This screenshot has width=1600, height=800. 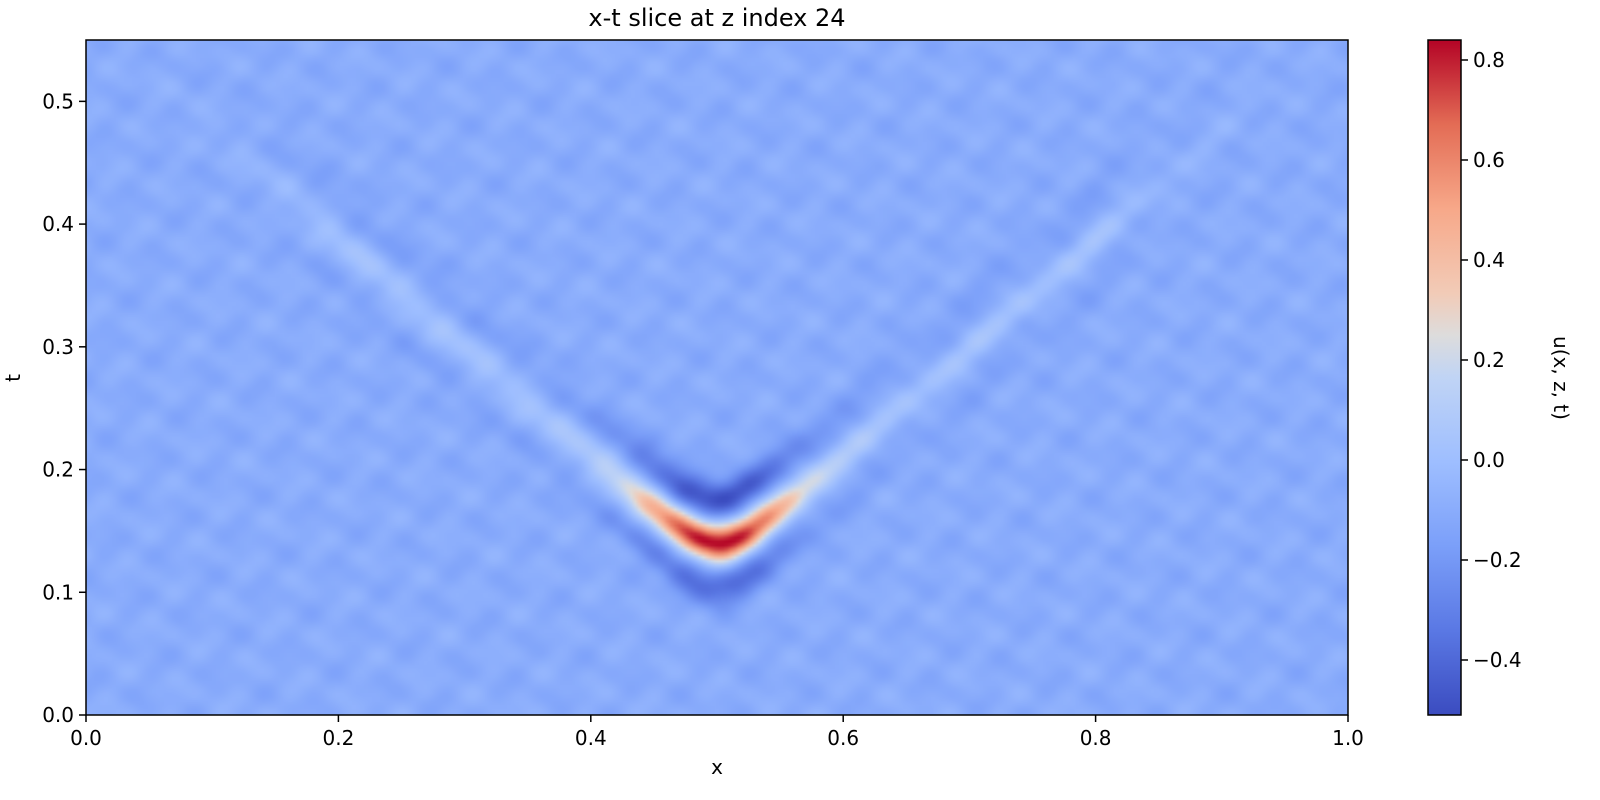 What do you see at coordinates (843, 738) in the screenshot?
I see `x-tick-label: 0.6` at bounding box center [843, 738].